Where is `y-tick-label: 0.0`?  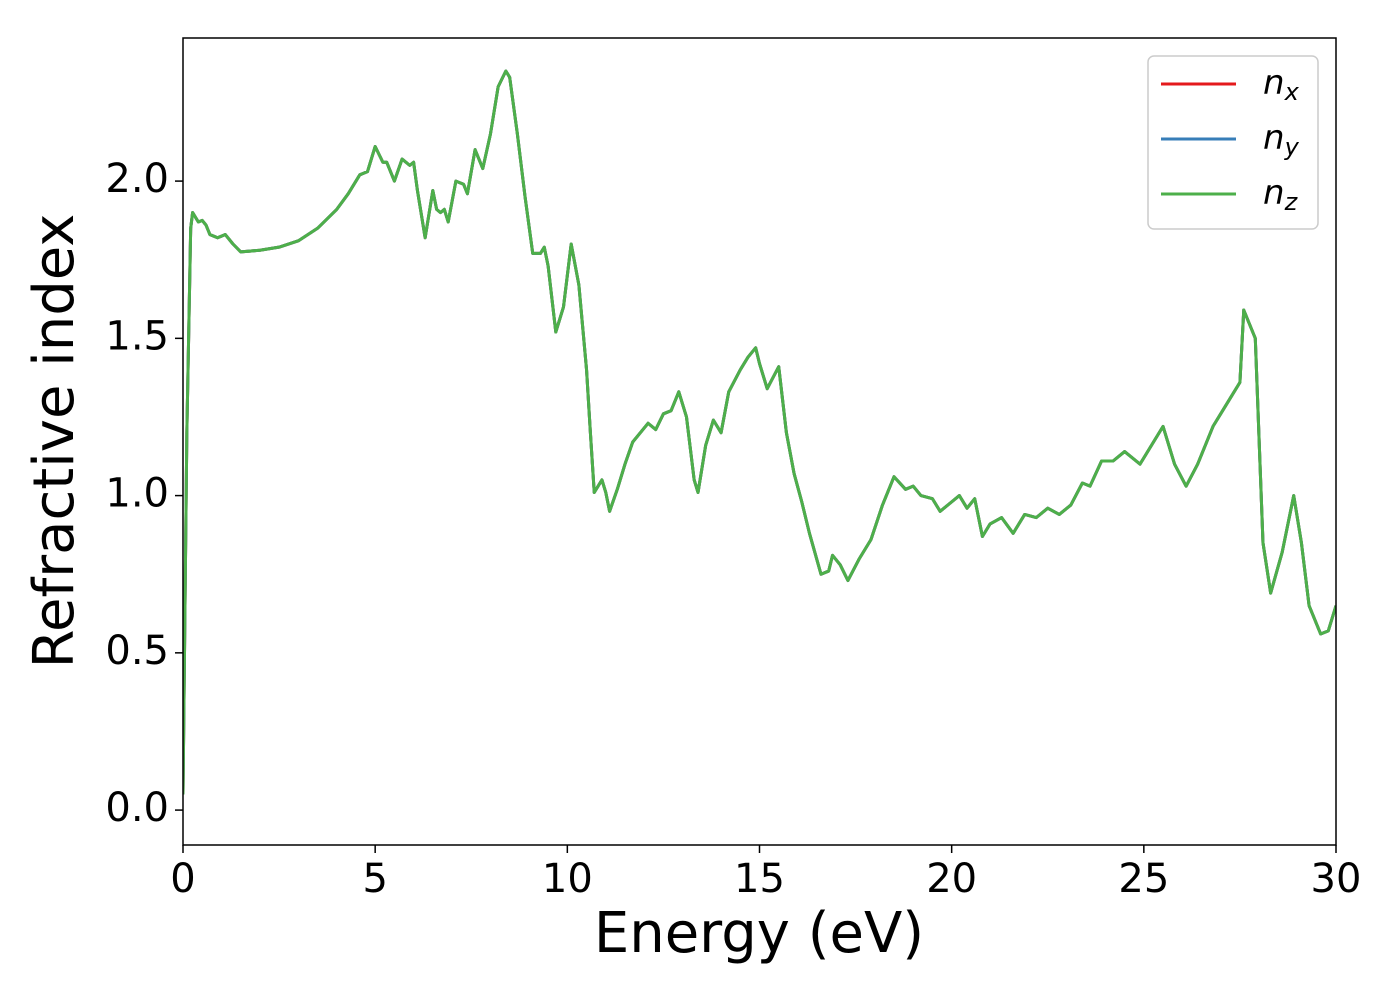
y-tick-label: 0.0 is located at coordinates (137, 808).